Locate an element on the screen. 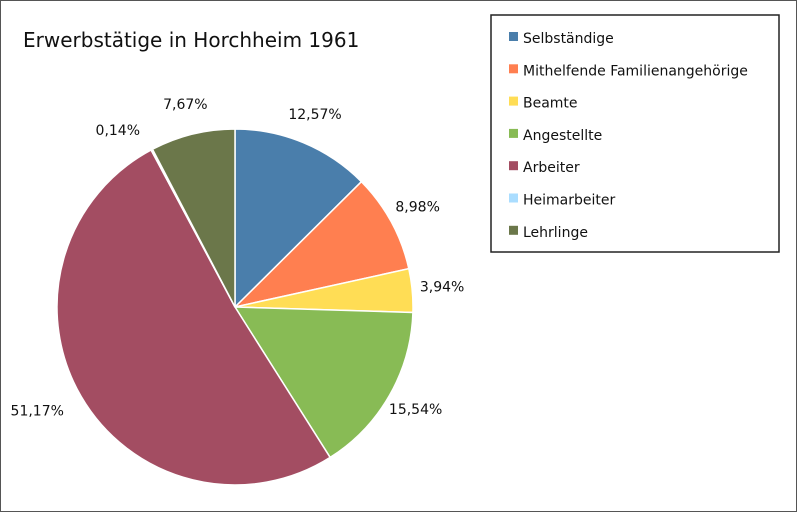  slice-label: 7,67% is located at coordinates (185, 105).